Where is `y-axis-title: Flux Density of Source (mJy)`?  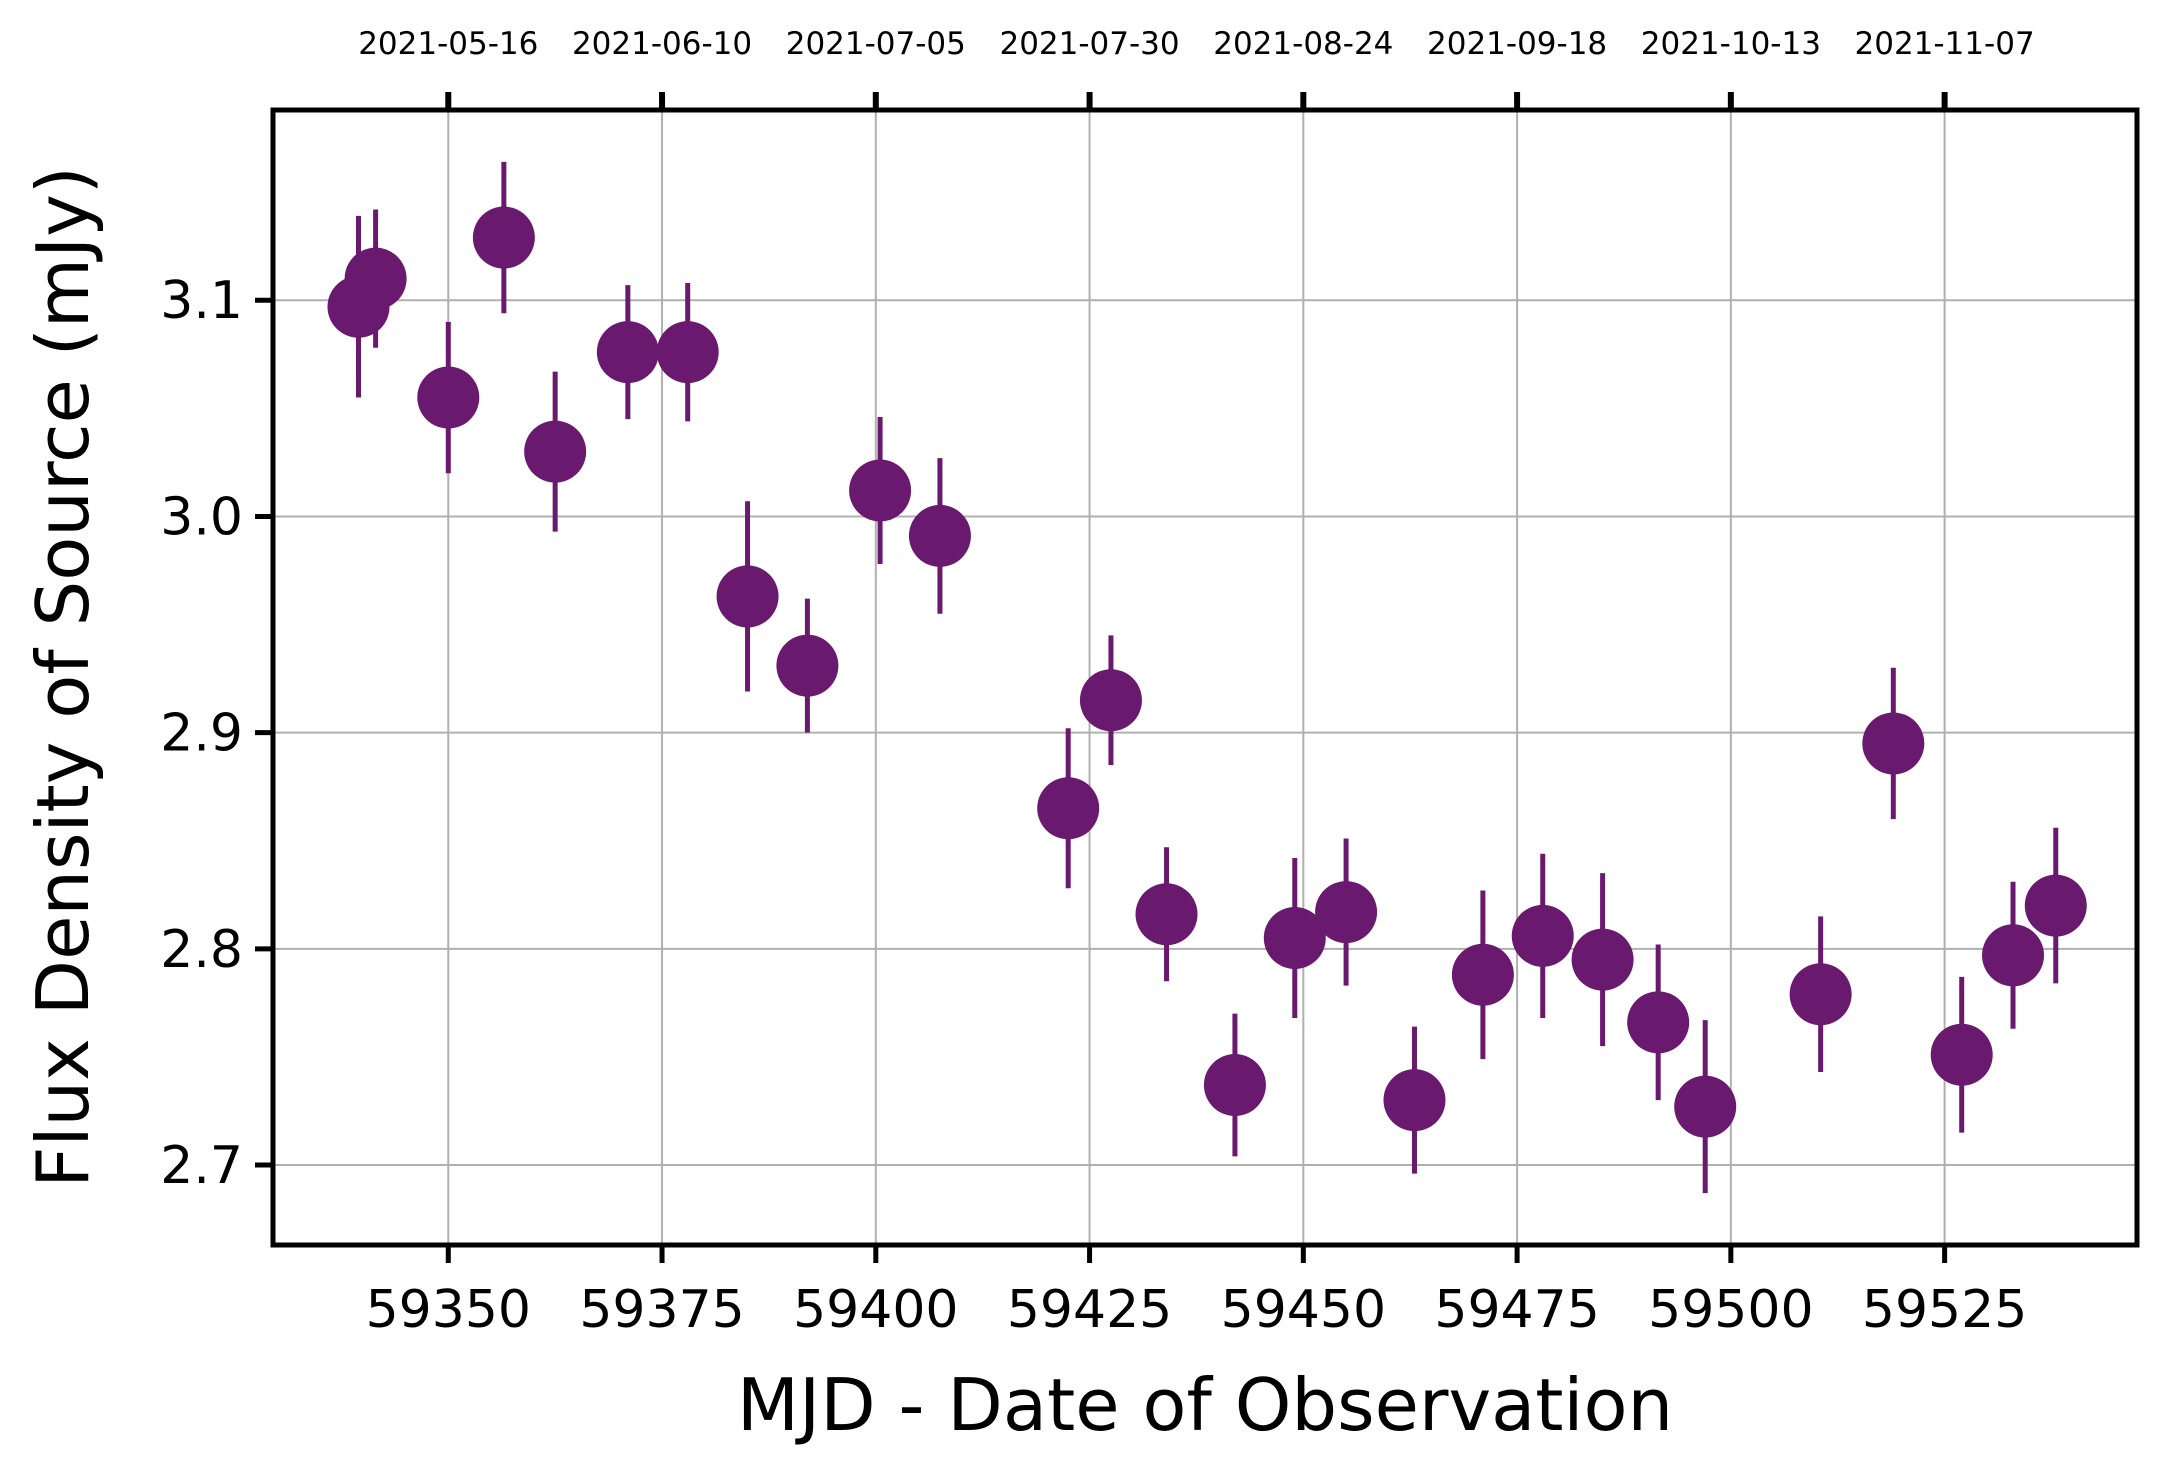
y-axis-title: Flux Density of Source (mJy) is located at coordinates (63, 677).